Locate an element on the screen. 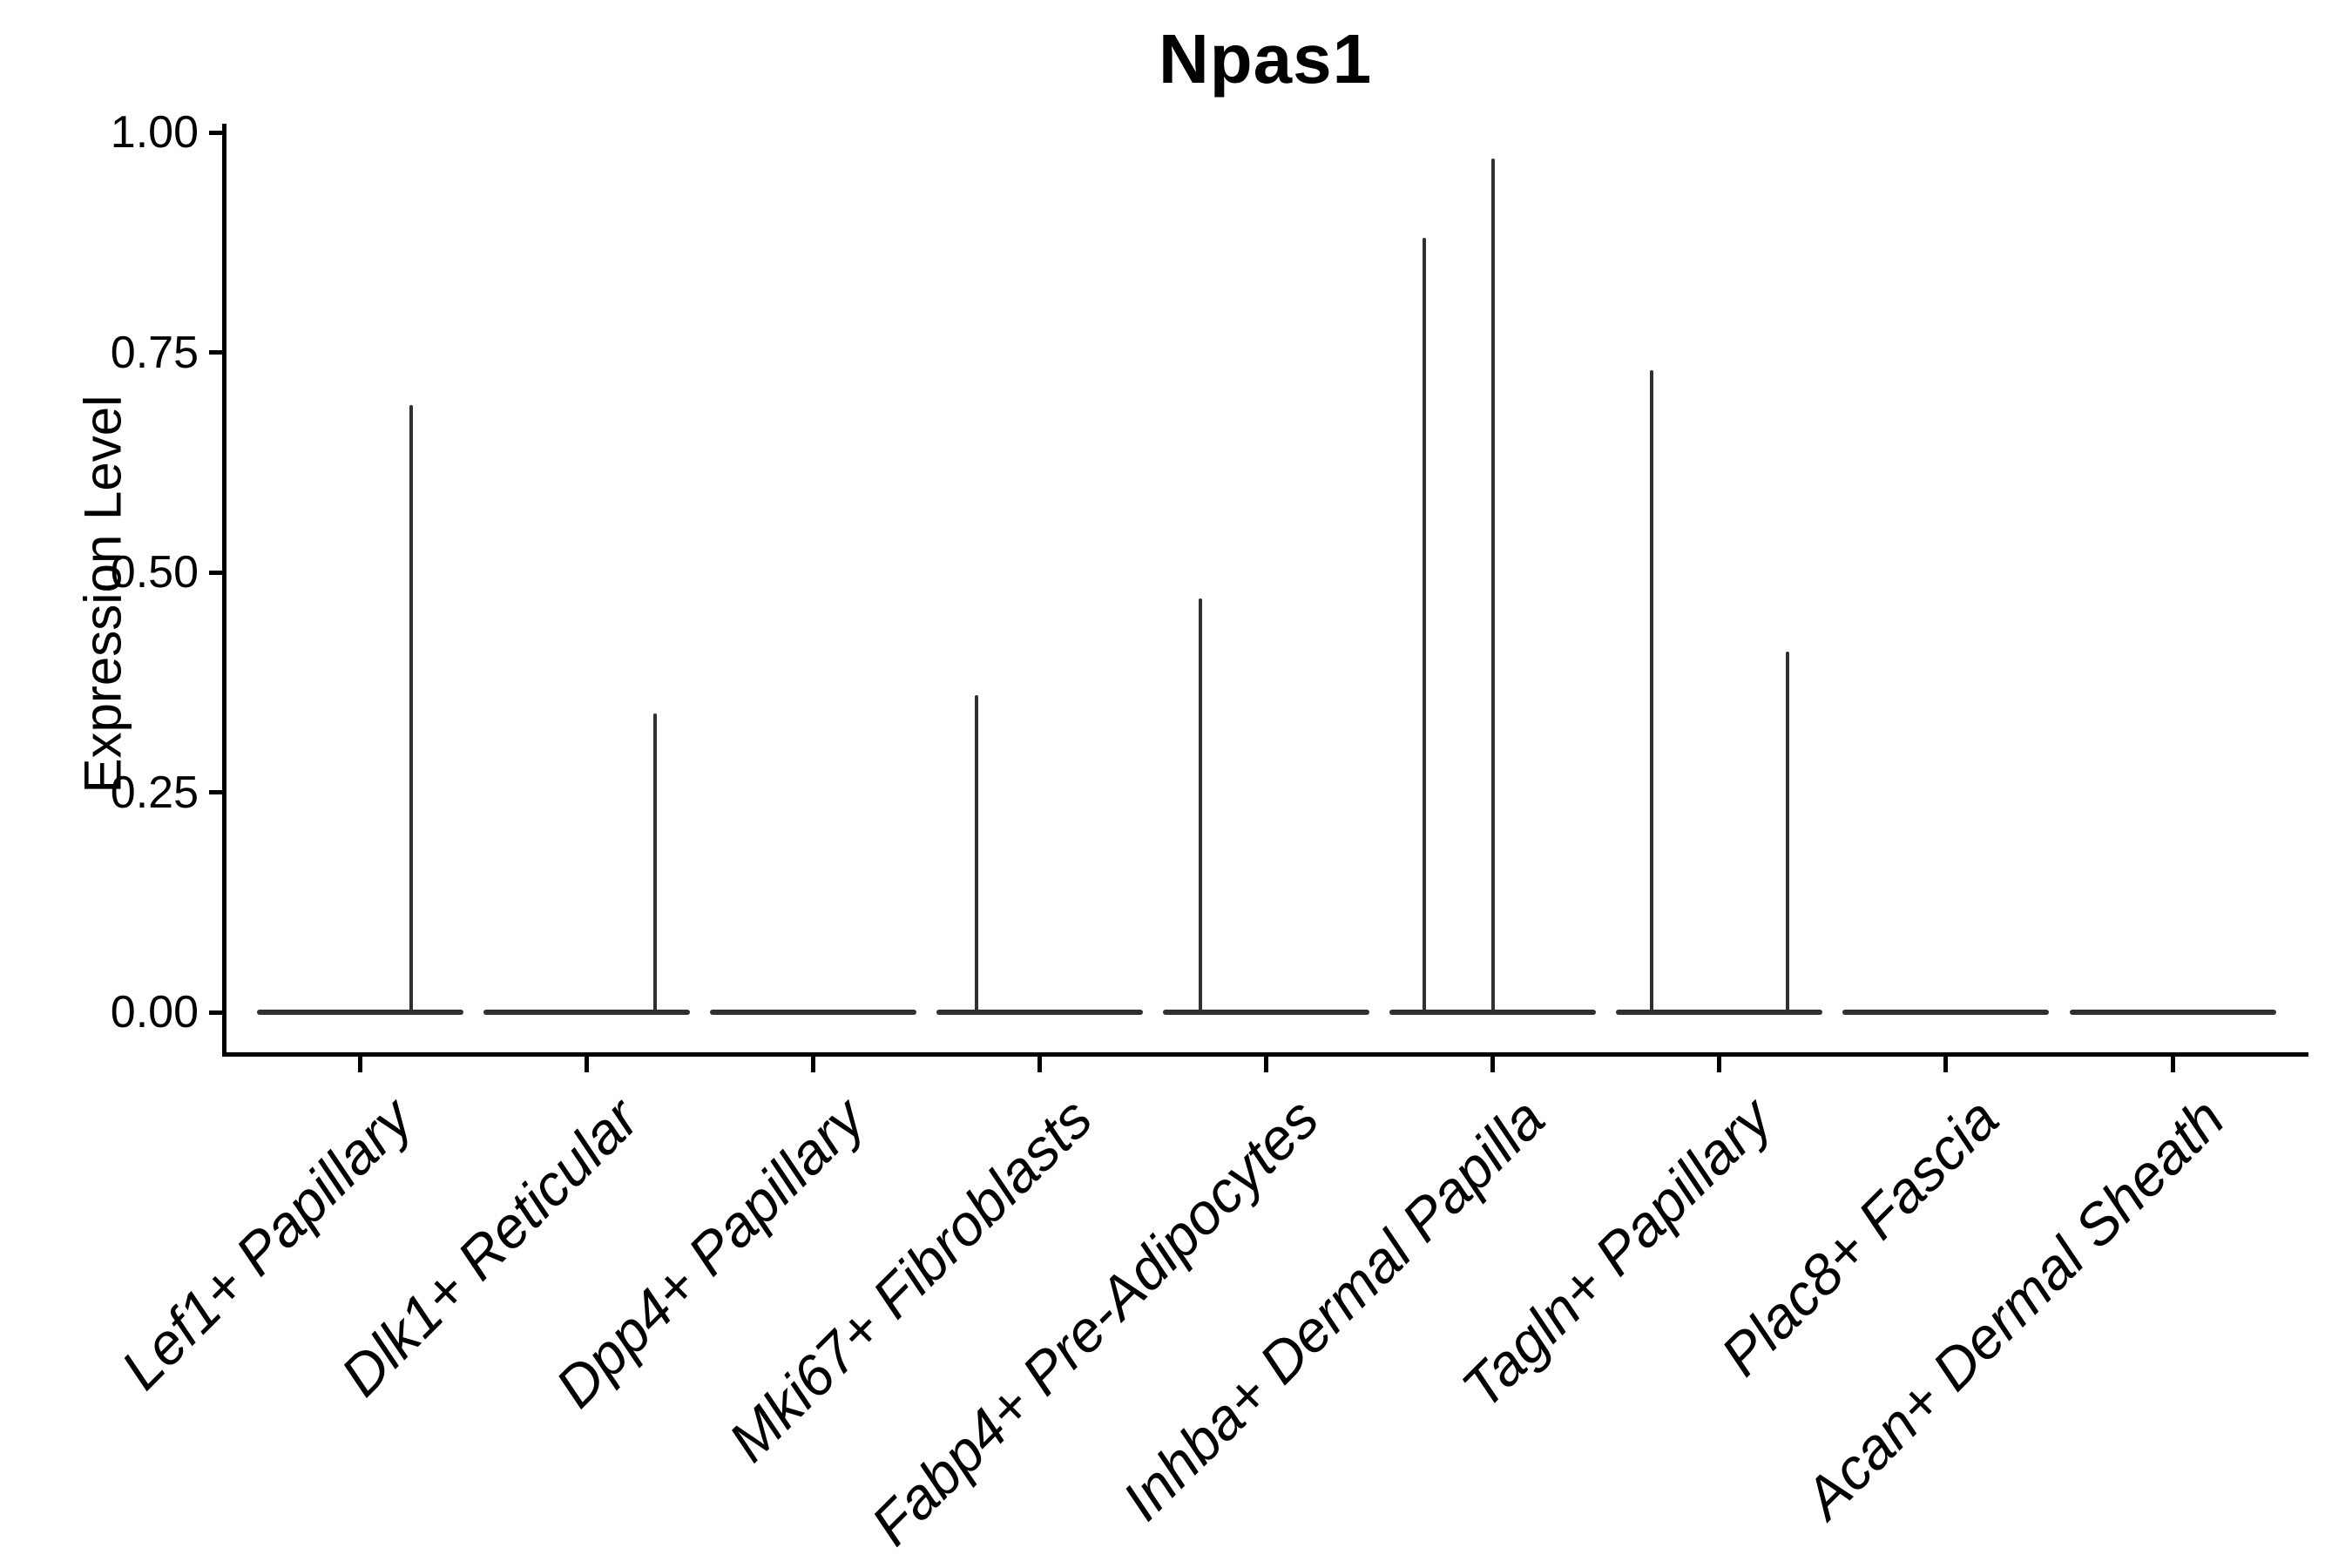 This screenshot has height=1568, width=2352. x-tick-label: Fabp4+ Pre-Adipocytes is located at coordinates (1094, 1321).